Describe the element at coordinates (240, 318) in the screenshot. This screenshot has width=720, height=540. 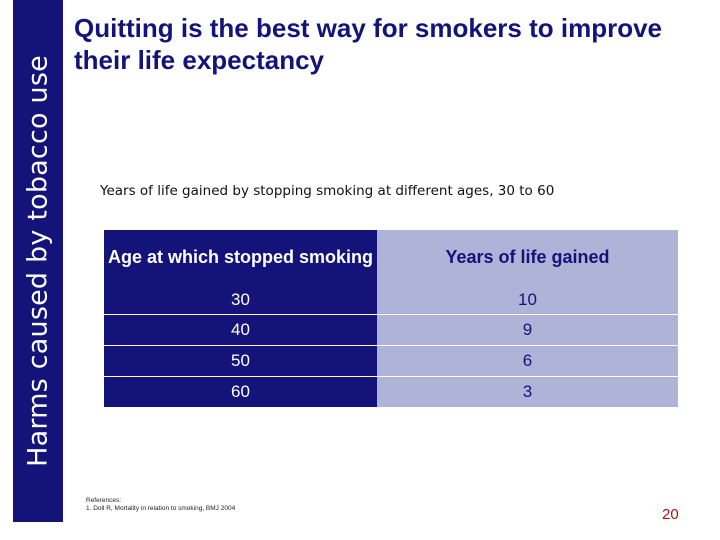
I see `table-column-age-background` at that location.